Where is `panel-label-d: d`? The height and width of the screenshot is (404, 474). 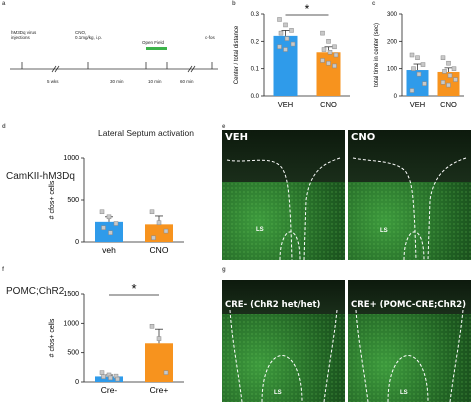
panel-label-d: d is located at coordinates (4, 127).